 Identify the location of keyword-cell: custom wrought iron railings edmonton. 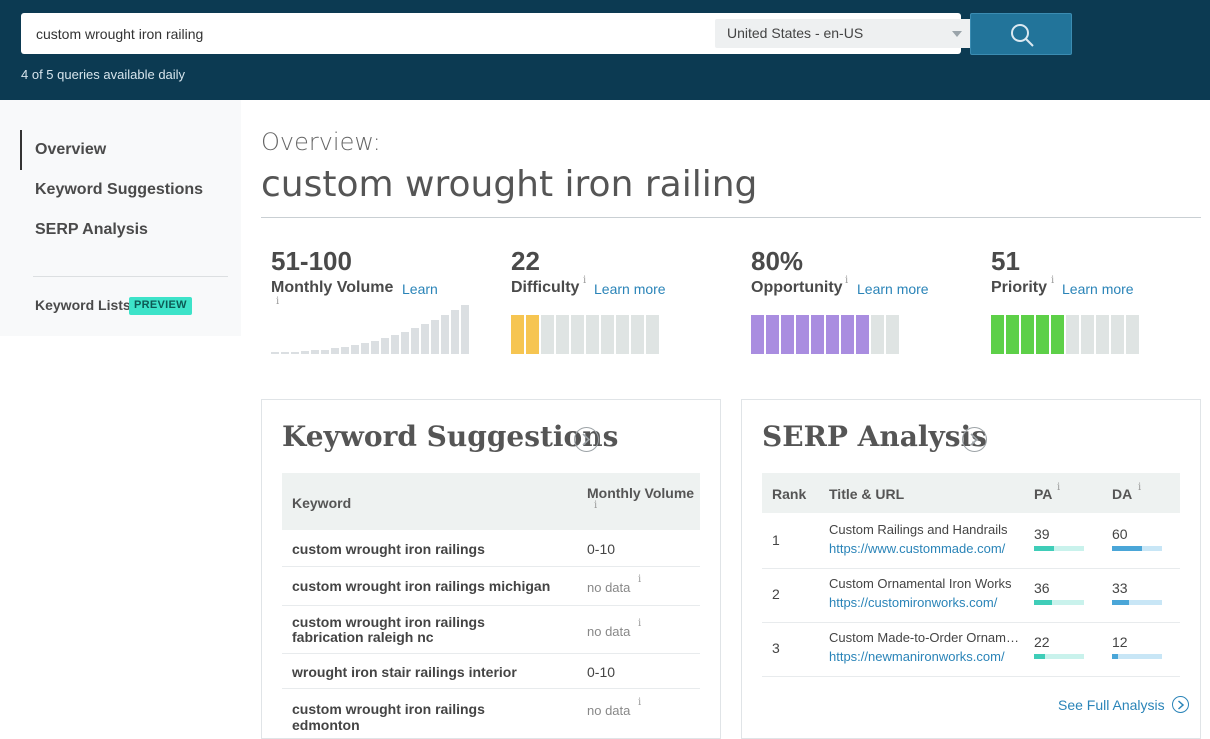
(388, 717).